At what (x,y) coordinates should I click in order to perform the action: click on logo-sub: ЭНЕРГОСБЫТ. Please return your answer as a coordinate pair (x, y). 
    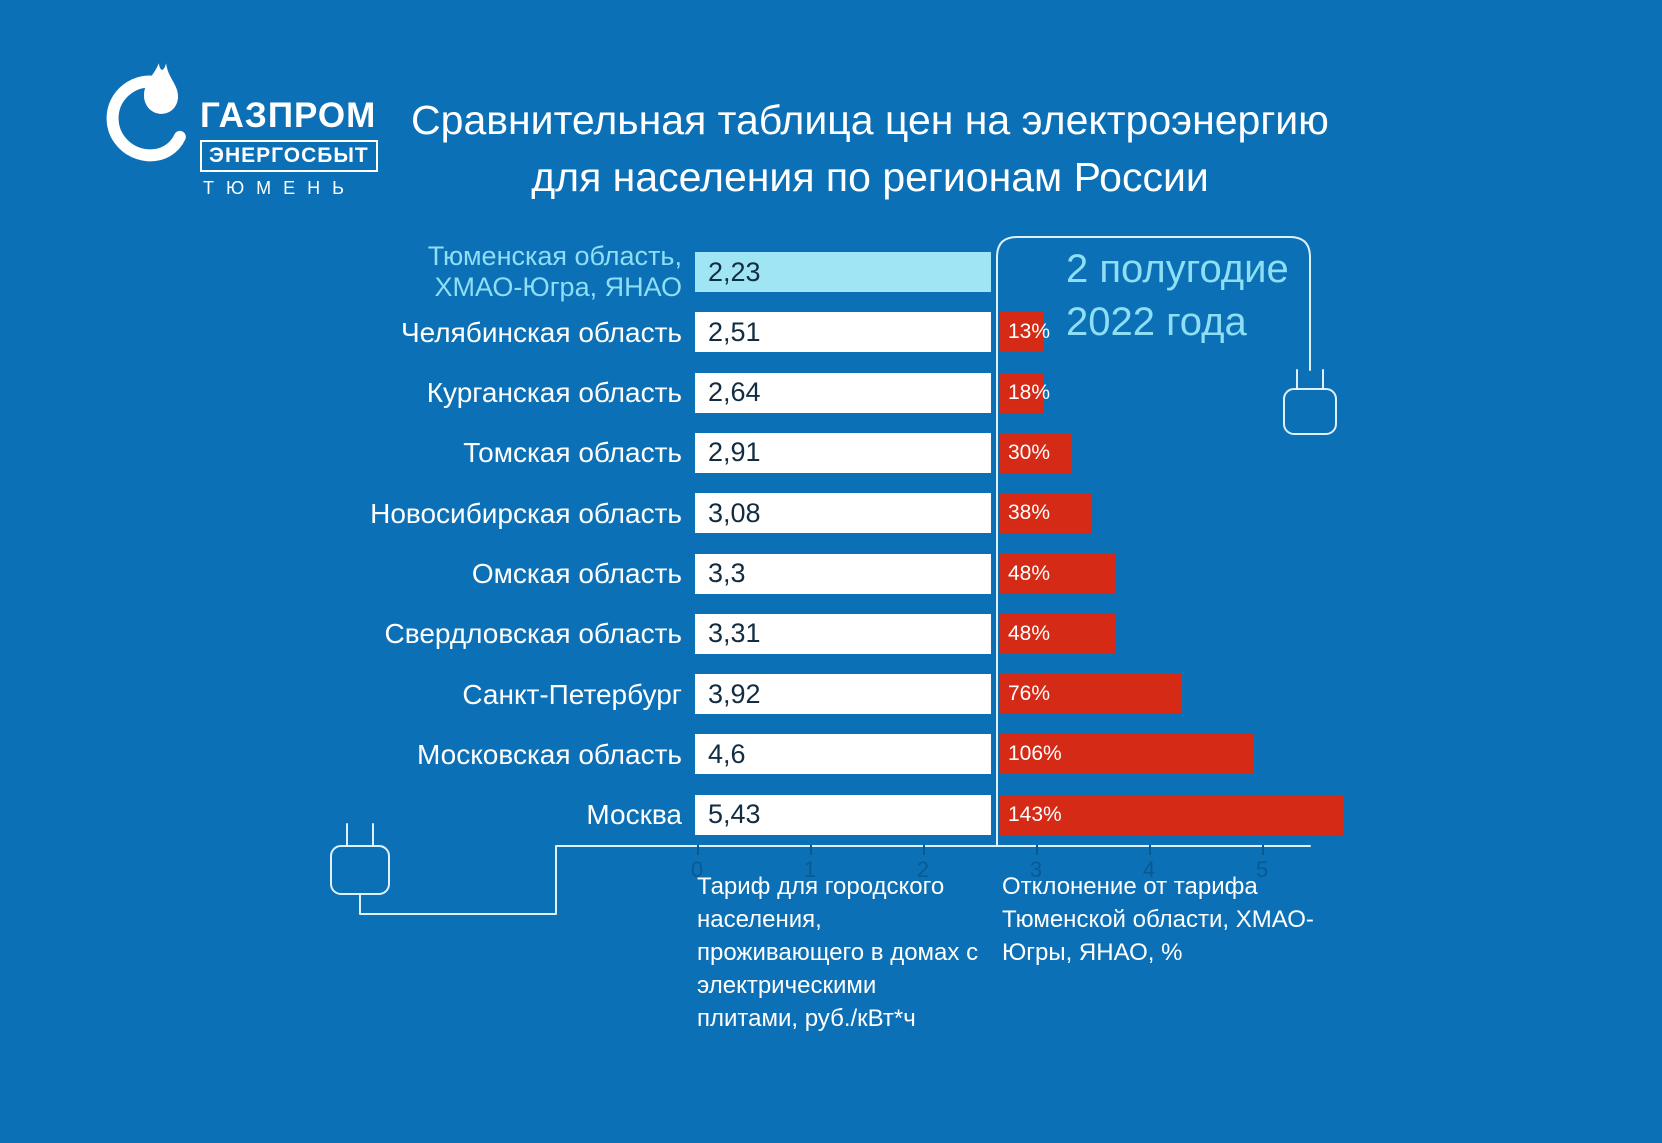
    Looking at the image, I should click on (289, 156).